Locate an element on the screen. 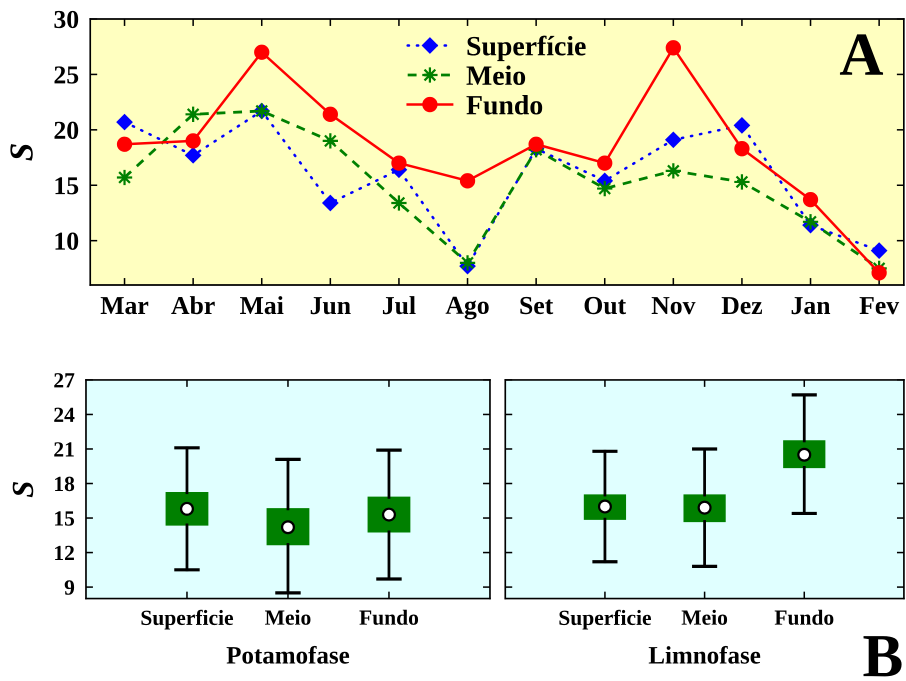 This screenshot has height=681, width=906. x-tick-label: Jul is located at coordinates (399, 305).